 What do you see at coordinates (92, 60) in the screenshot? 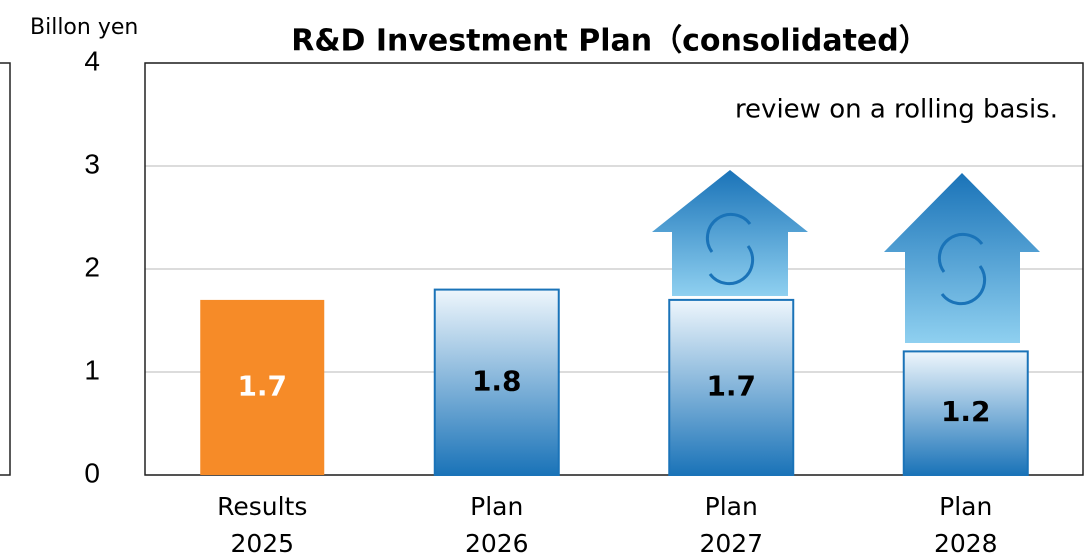
I see `y-tick-label: 4` at bounding box center [92, 60].